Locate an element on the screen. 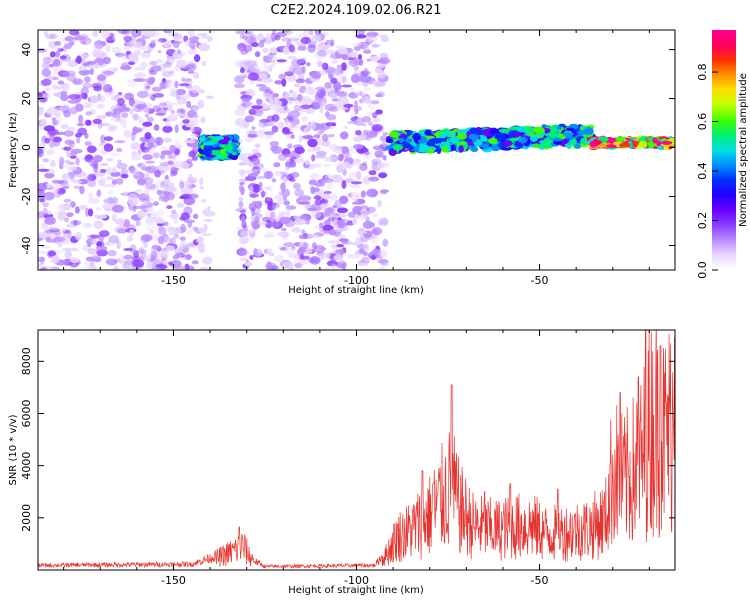 This screenshot has width=750, height=600. y-tick-label: 8000 is located at coordinates (26, 361).